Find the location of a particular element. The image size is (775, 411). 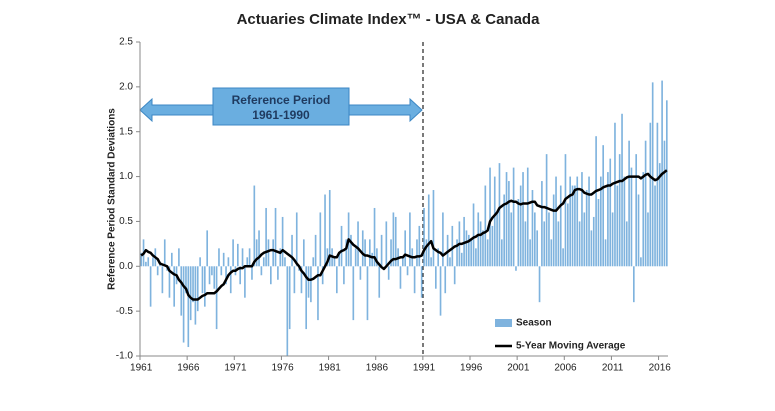

y-tick-label: -1.0 is located at coordinates (125, 356).